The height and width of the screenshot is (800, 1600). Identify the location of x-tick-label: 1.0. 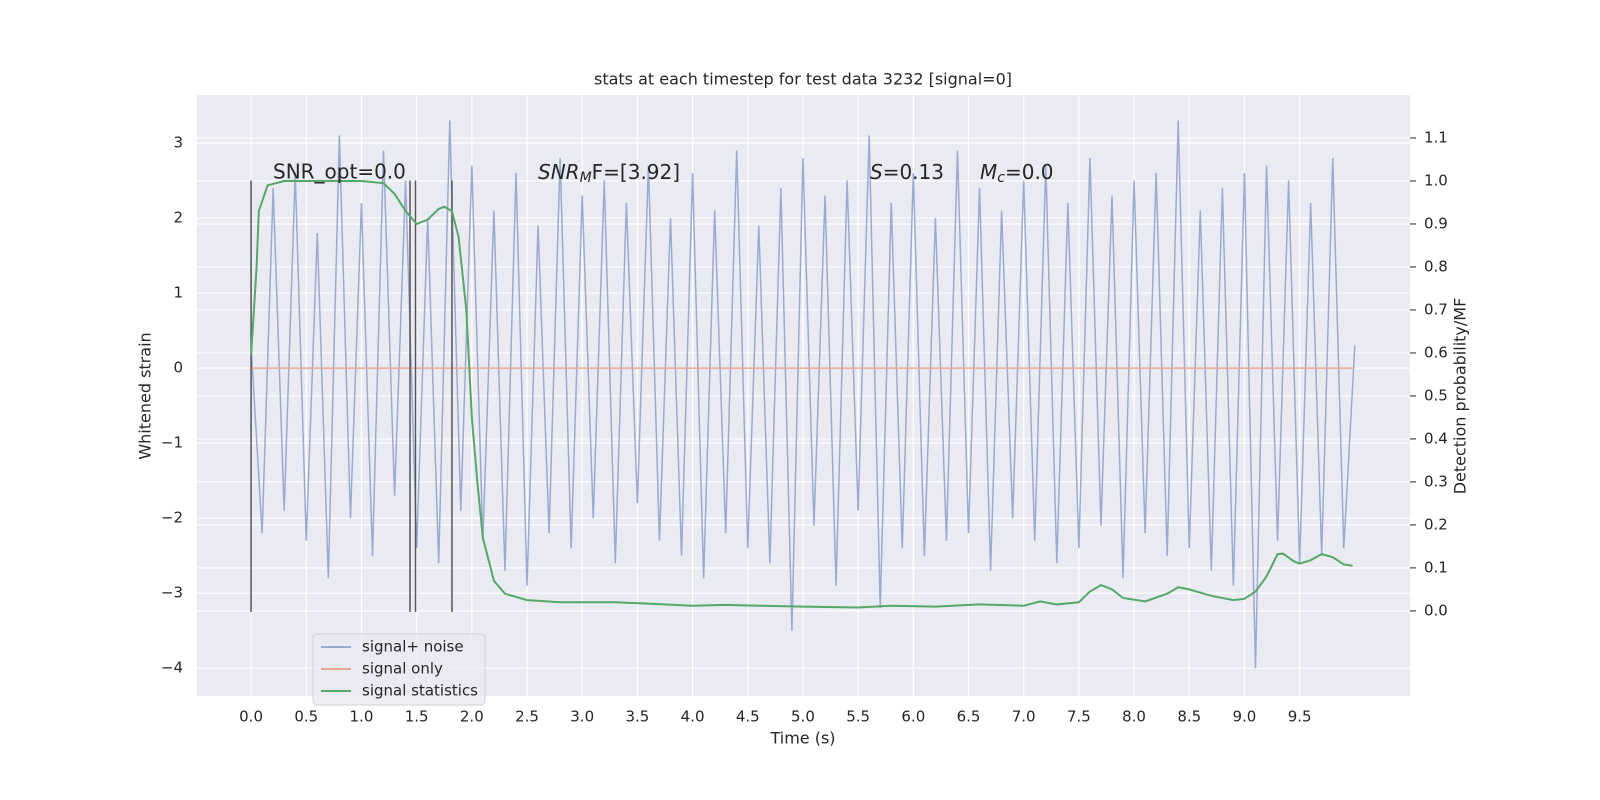
(362, 717).